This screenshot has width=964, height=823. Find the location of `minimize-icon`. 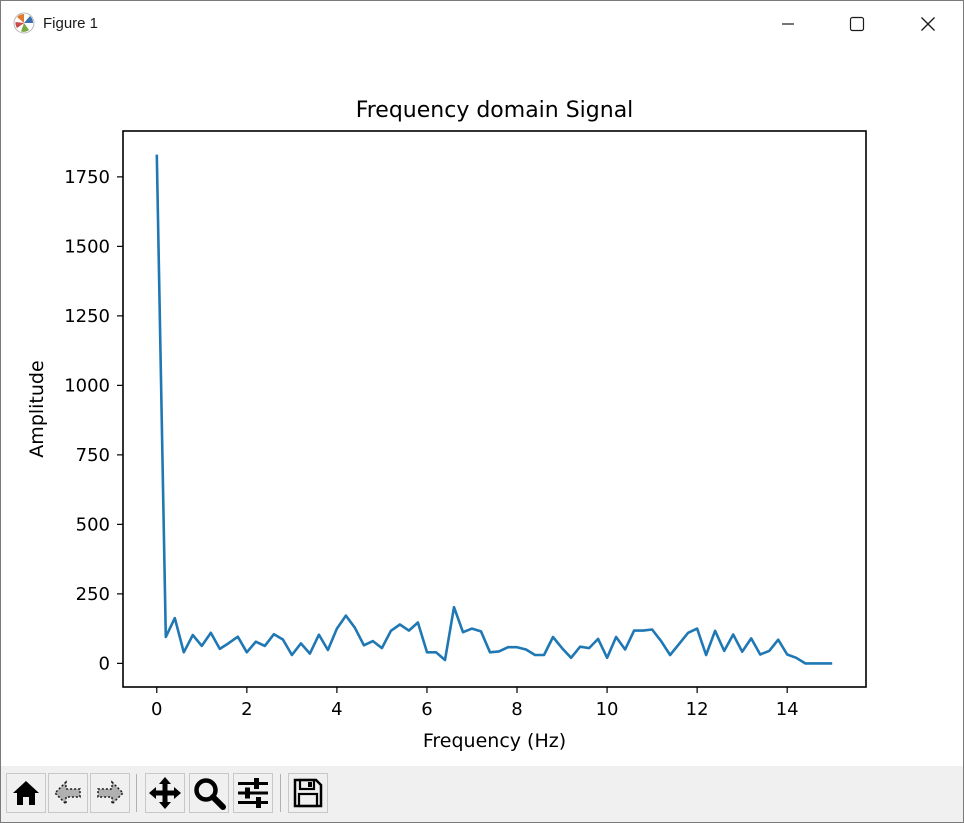

minimize-icon is located at coordinates (788, 23).